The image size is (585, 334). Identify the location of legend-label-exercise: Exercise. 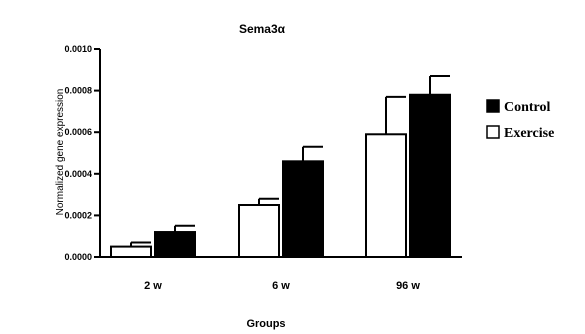
(529, 133).